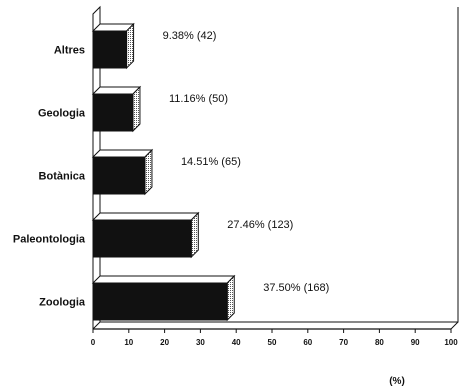 The image size is (461, 391). I want to click on category-label: Zoologia, so click(62, 303).